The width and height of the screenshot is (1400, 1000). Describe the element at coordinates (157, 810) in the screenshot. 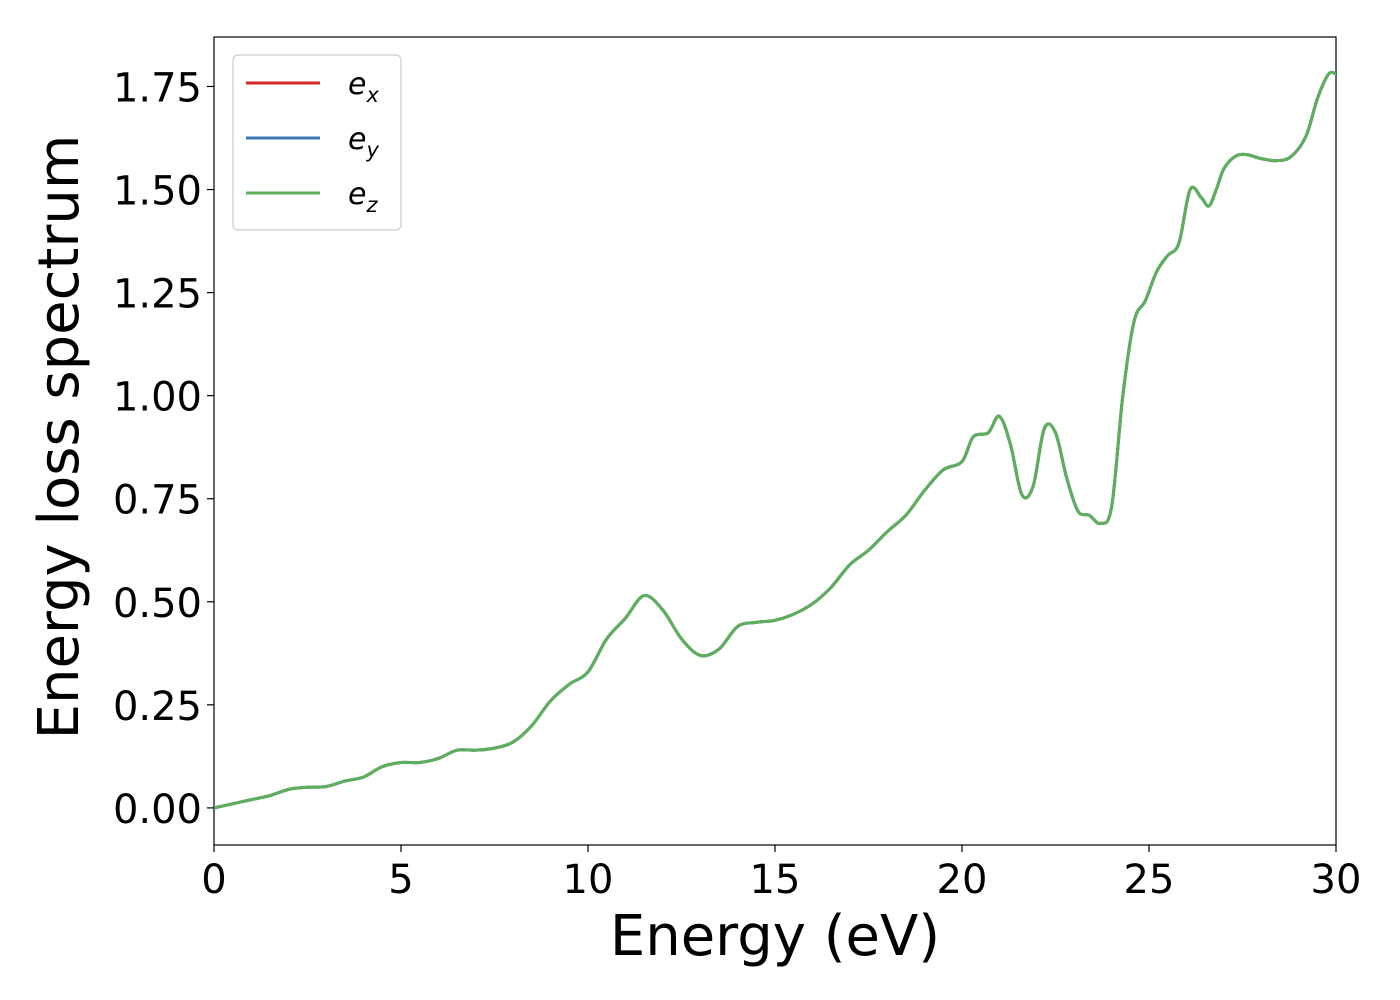

I see `y-tick-label: 0.00` at that location.